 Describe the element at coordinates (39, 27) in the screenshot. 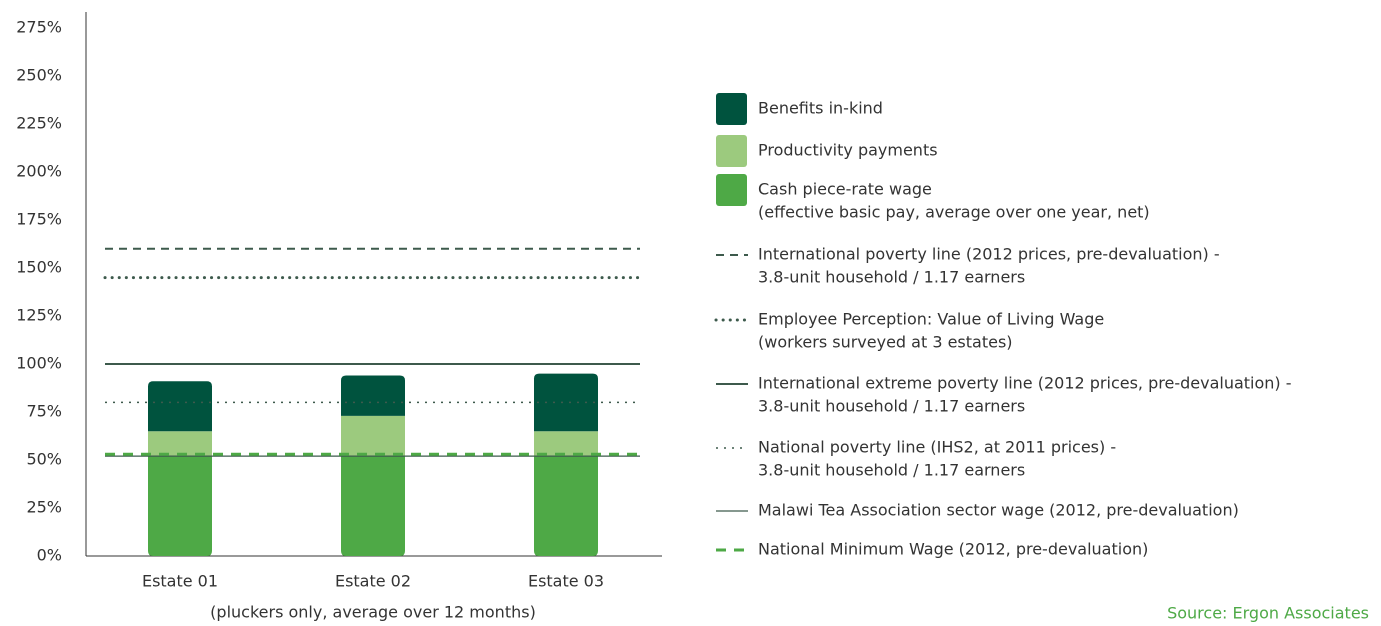

I see `y-tick-label: 275%` at that location.